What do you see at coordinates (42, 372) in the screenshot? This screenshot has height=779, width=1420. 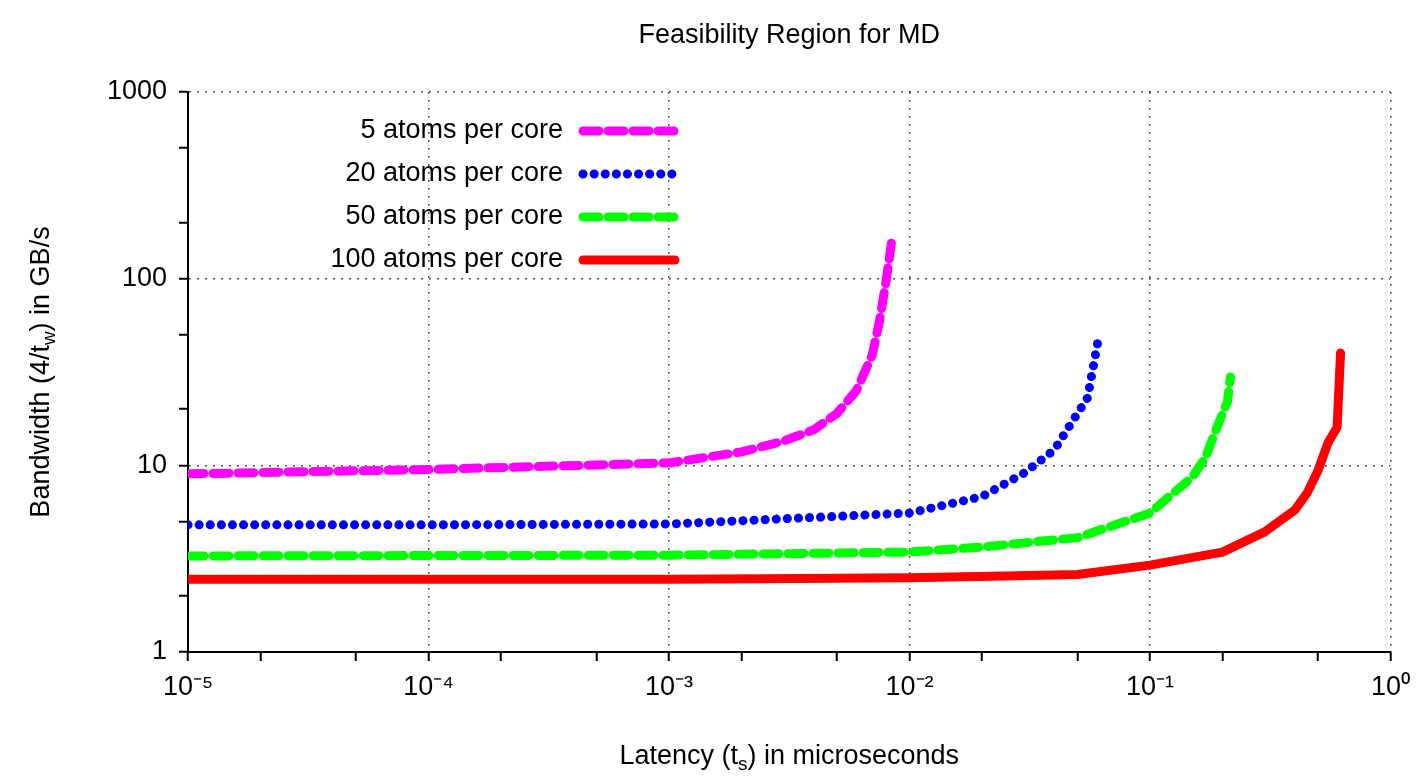 I see `y-axis-title: Bandwidth (4/tw) in GB/s` at bounding box center [42, 372].